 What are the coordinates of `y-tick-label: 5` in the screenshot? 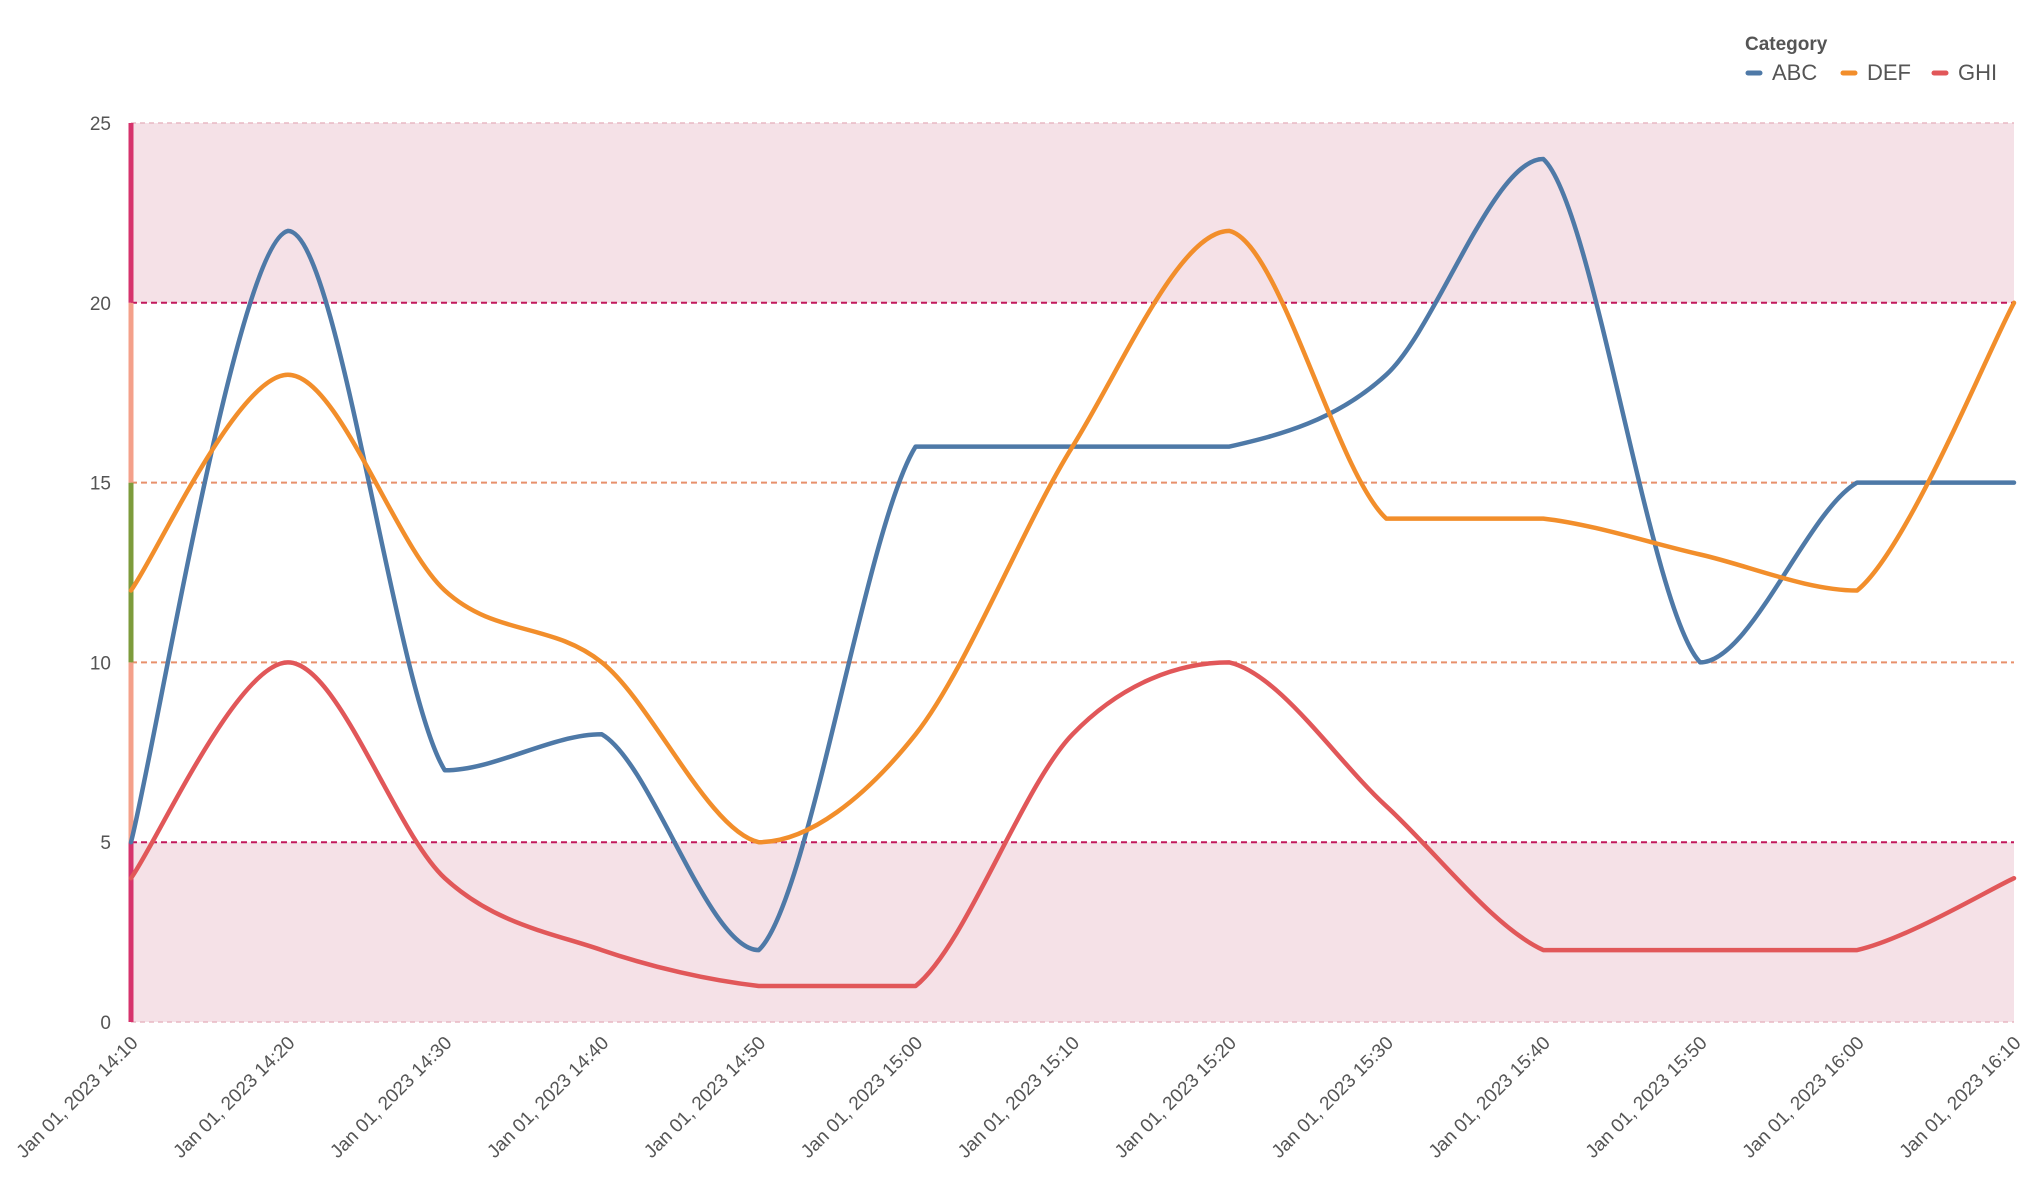 It's located at (105, 843).